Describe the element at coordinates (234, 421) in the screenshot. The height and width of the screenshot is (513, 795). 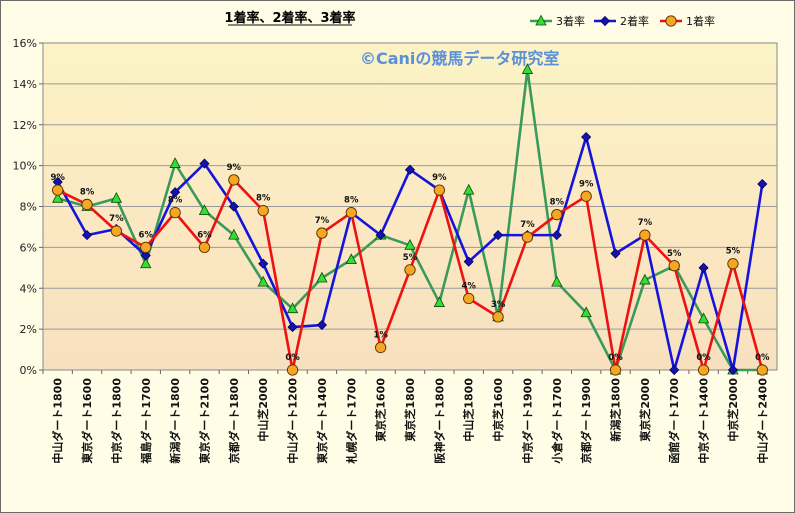
I see `x-tick-label: 京都ダート1800` at that location.